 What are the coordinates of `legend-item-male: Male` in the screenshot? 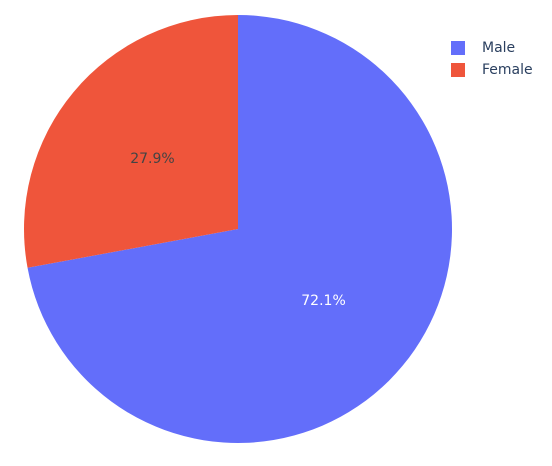 It's located at (492, 48).